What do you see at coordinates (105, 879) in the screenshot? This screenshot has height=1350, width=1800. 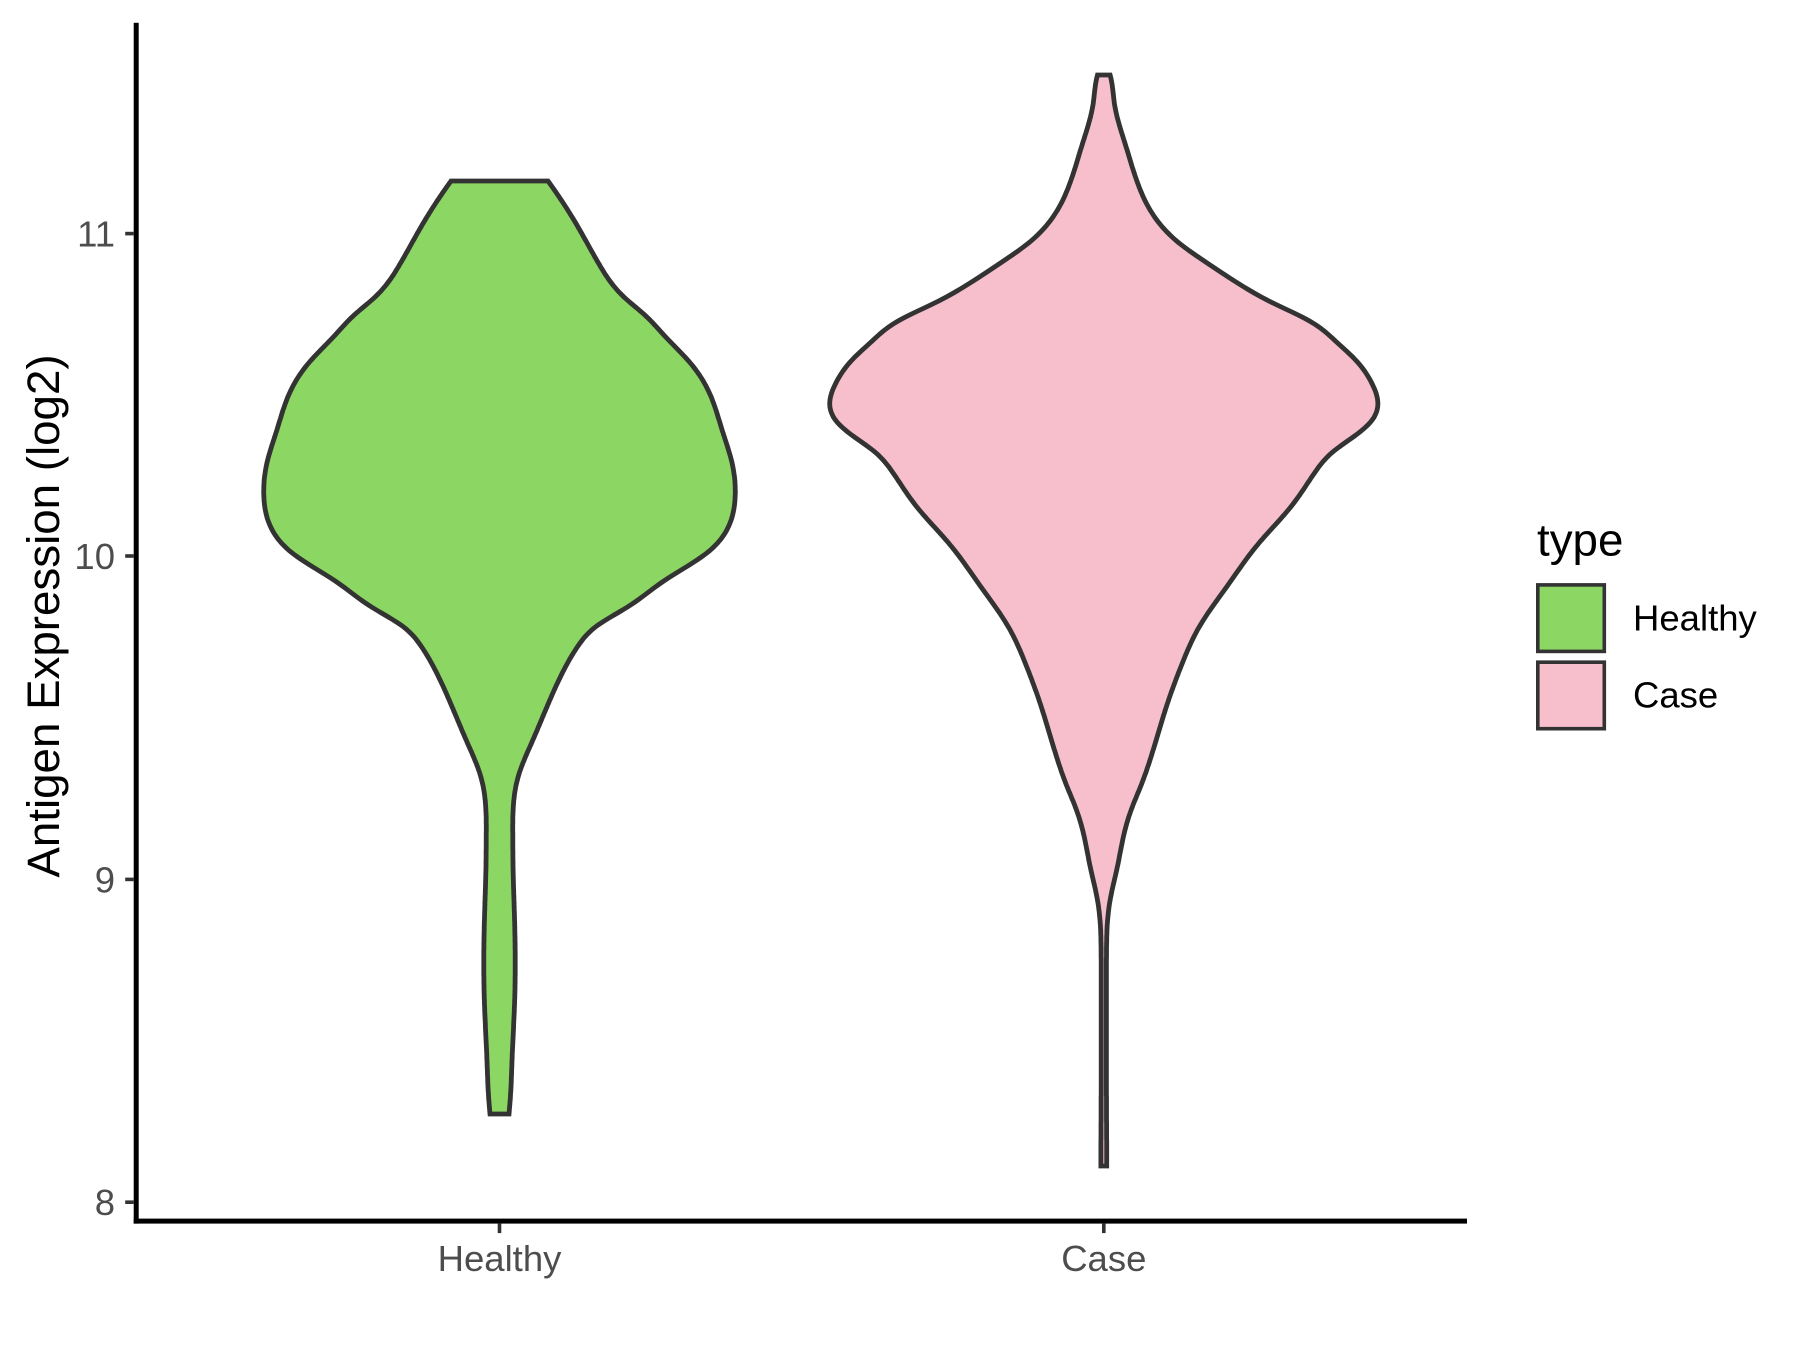 I see `svg-text: 9` at bounding box center [105, 879].